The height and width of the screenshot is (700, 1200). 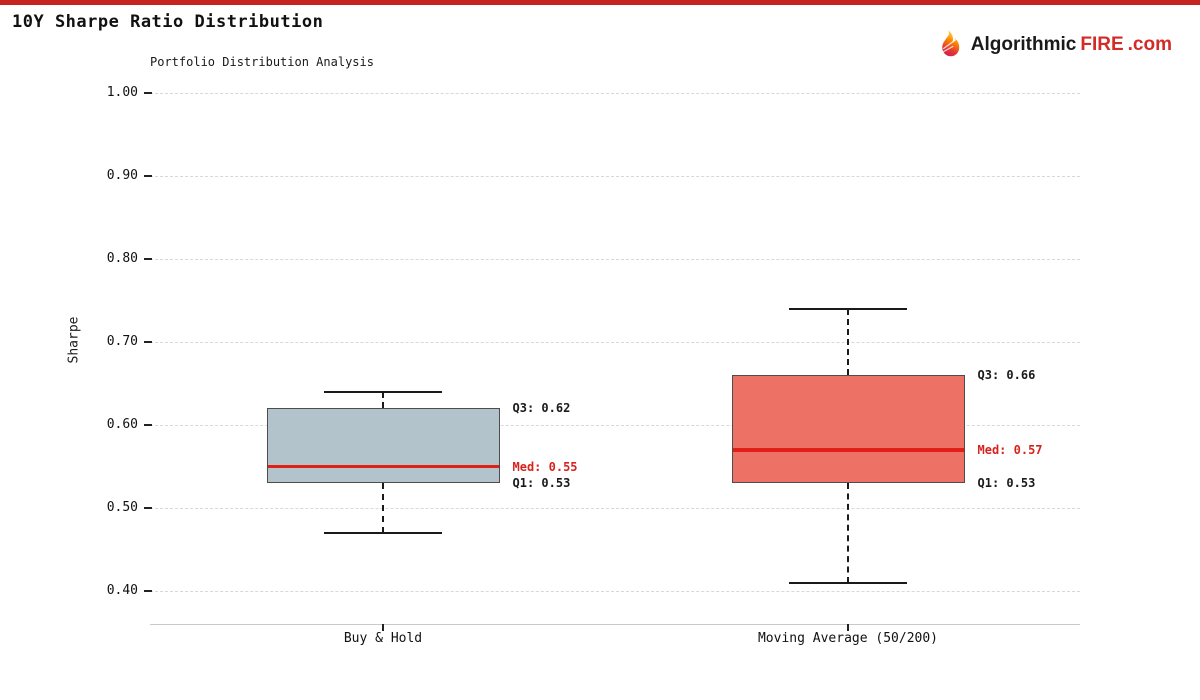 What do you see at coordinates (952, 45) in the screenshot?
I see `flame-icon` at bounding box center [952, 45].